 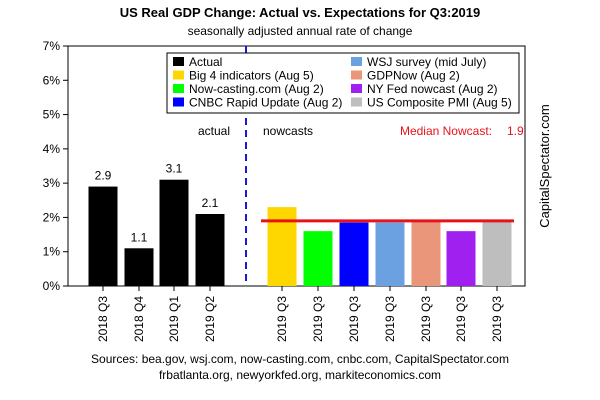 What do you see at coordinates (139, 319) in the screenshot?
I see `x-tick-label: 2018 Q4` at bounding box center [139, 319].